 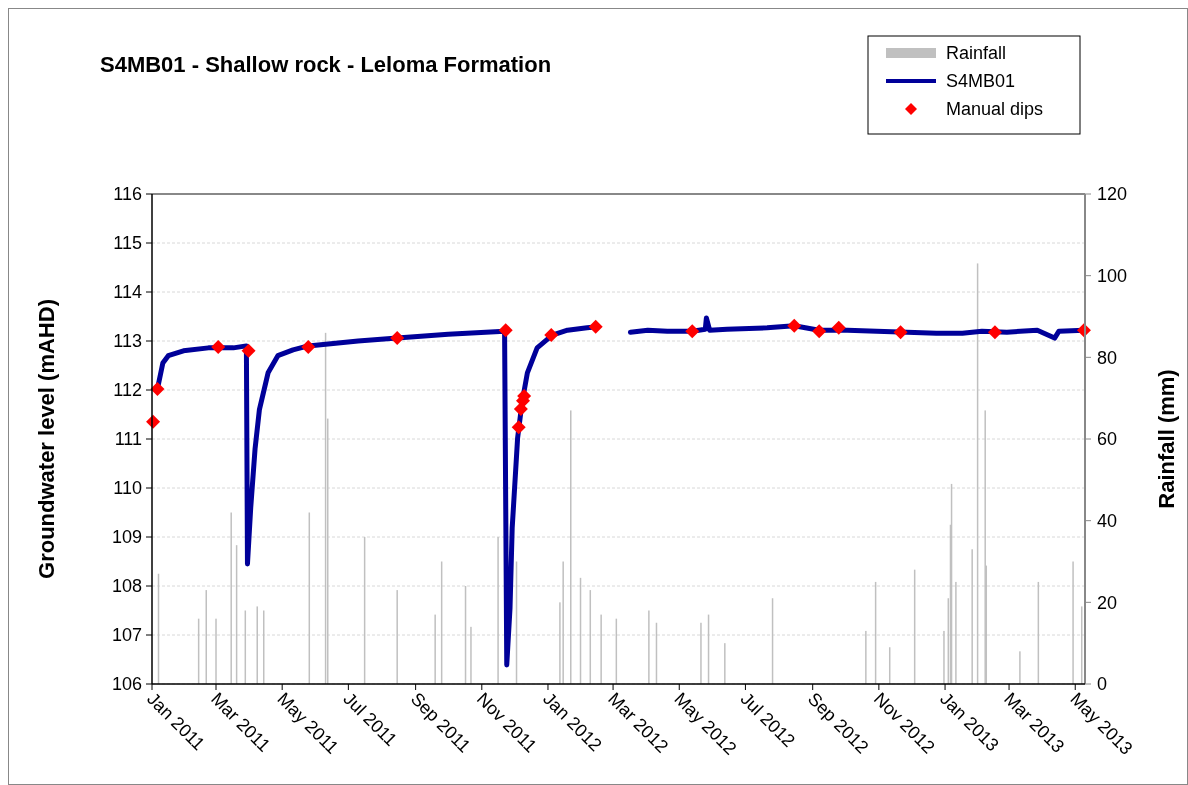 I want to click on y2-axis-title: Rainfall (mm), so click(x=1166, y=439).